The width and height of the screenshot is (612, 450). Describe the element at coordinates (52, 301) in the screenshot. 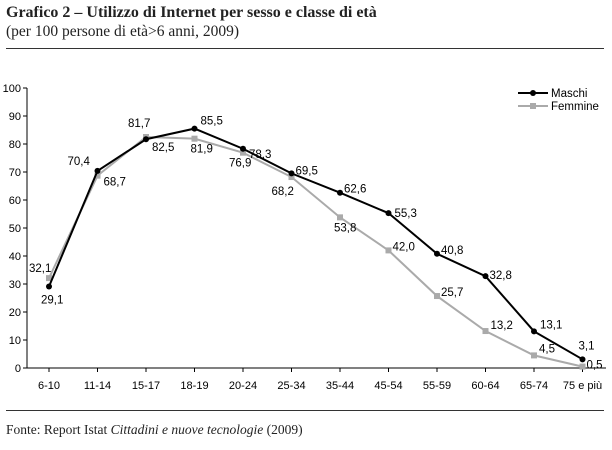

I see `data-label: 29,1` at that location.